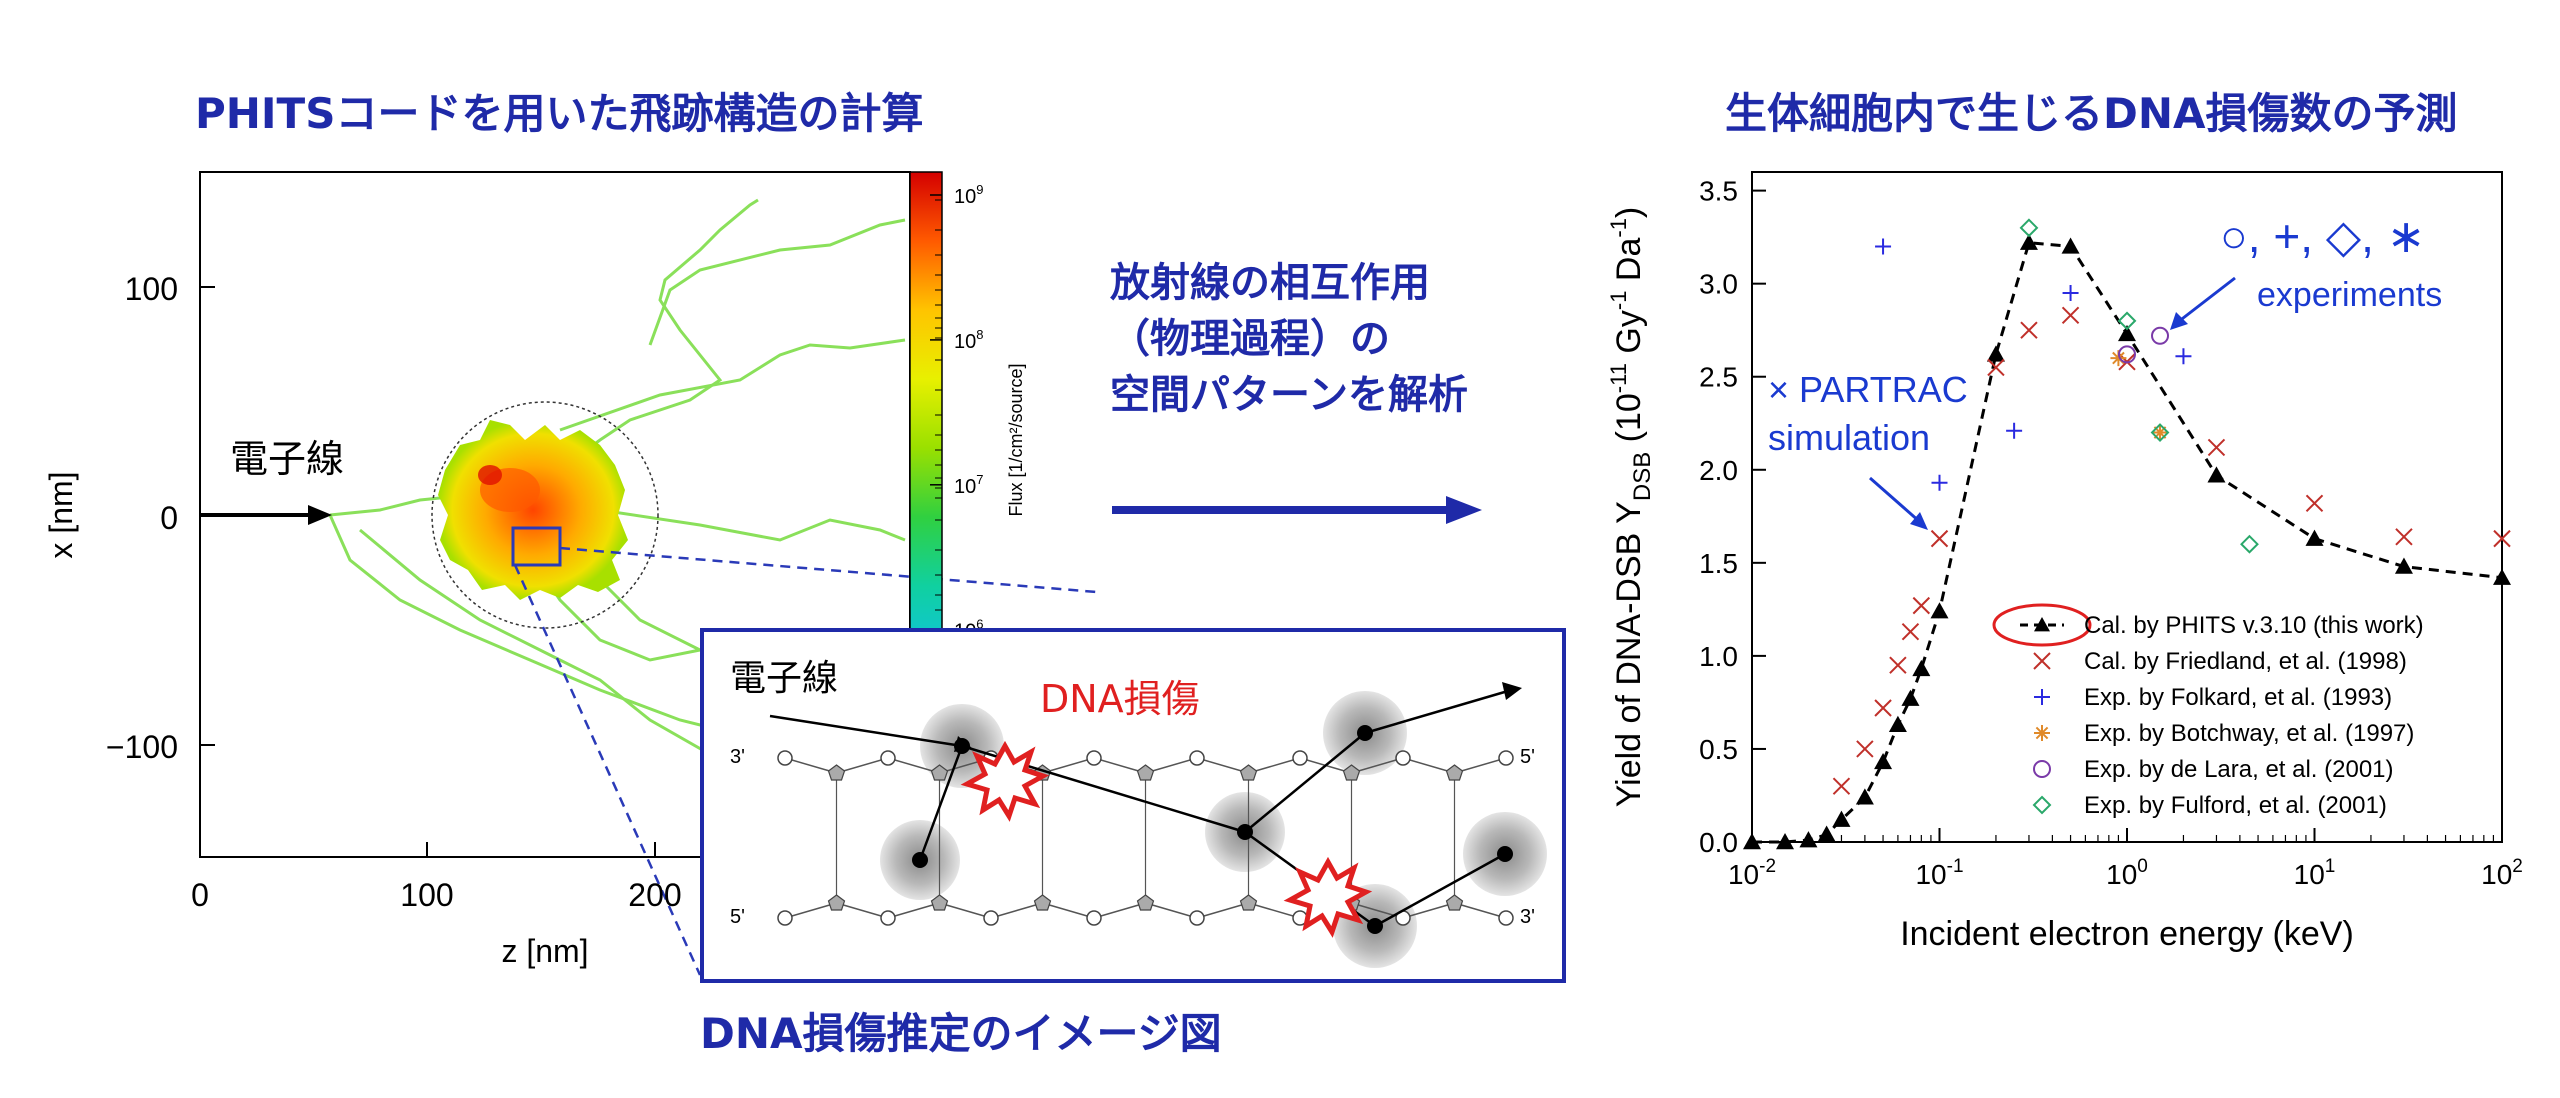 The width and height of the screenshot is (2560, 1098). Describe the element at coordinates (968, 195) in the screenshot. I see `colorbar-tick-label: 10⁹` at that location.